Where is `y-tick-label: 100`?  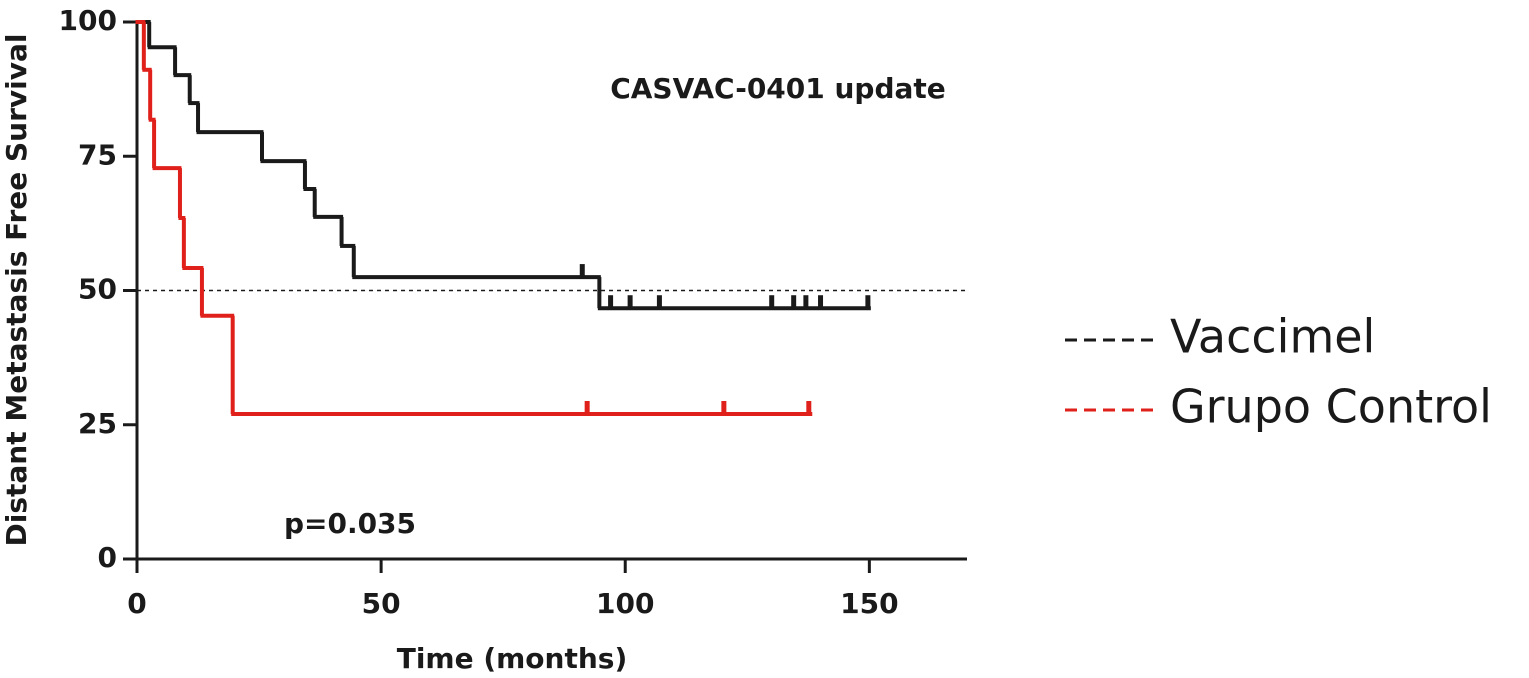 y-tick-label: 100 is located at coordinates (88, 20).